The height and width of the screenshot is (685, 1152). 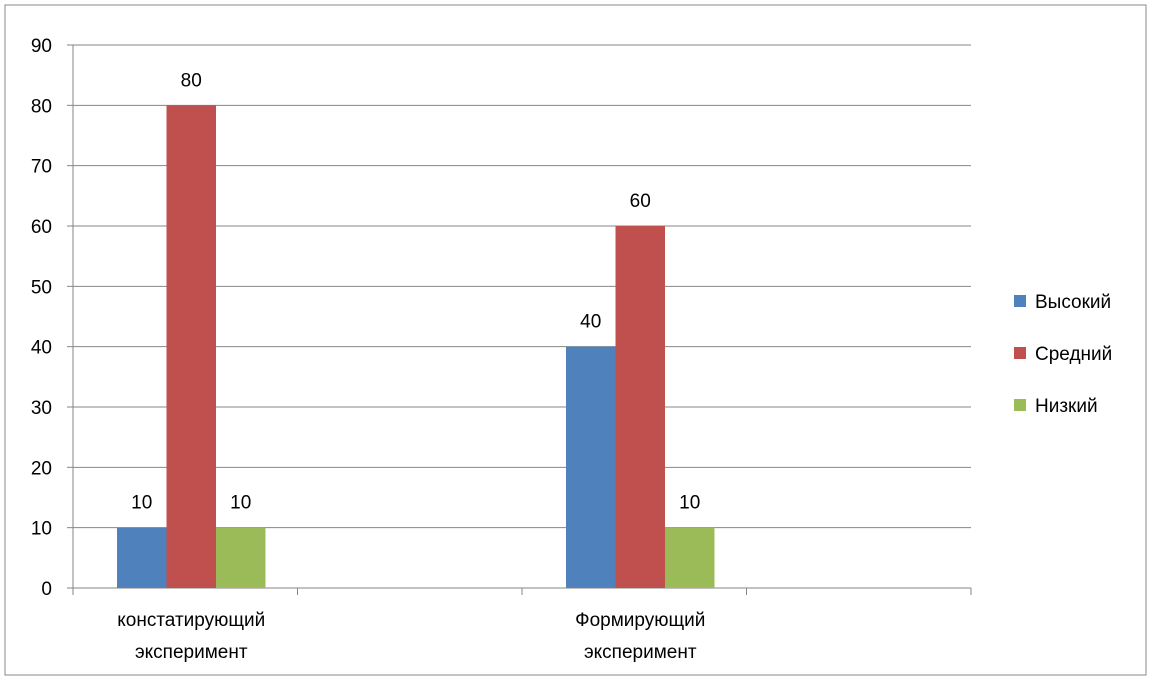 I want to click on legend-label: Низкий, so click(x=1066, y=406).